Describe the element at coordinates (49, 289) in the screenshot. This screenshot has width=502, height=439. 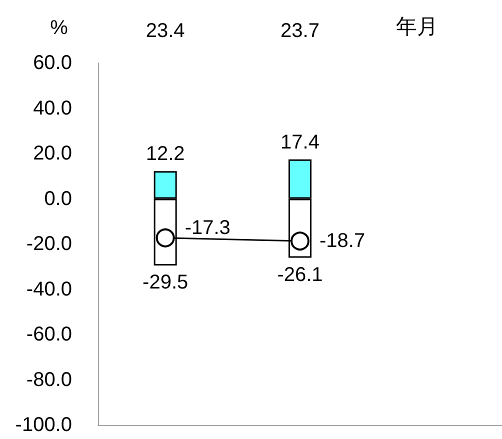
I see `y-tick-label: -40.0` at that location.